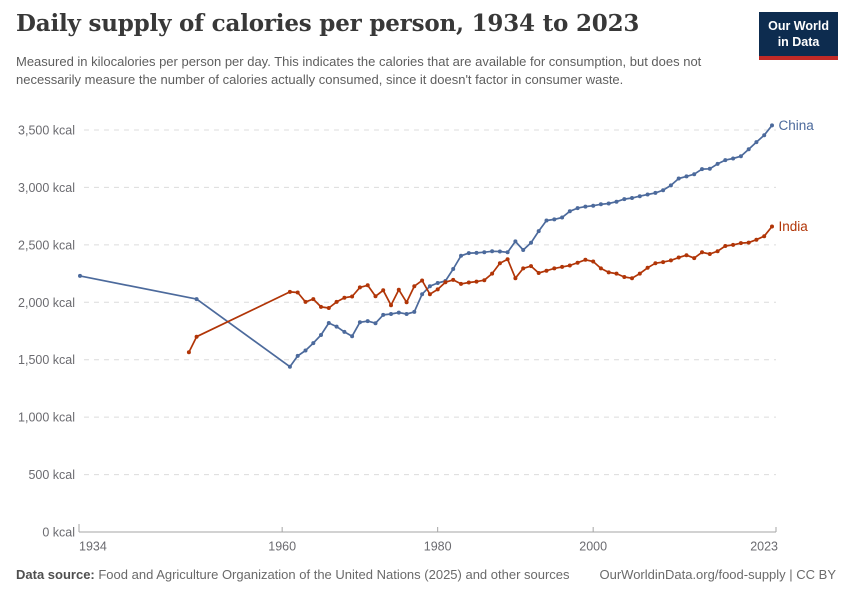  I want to click on owid-logo: Our World in Data, so click(798, 36).